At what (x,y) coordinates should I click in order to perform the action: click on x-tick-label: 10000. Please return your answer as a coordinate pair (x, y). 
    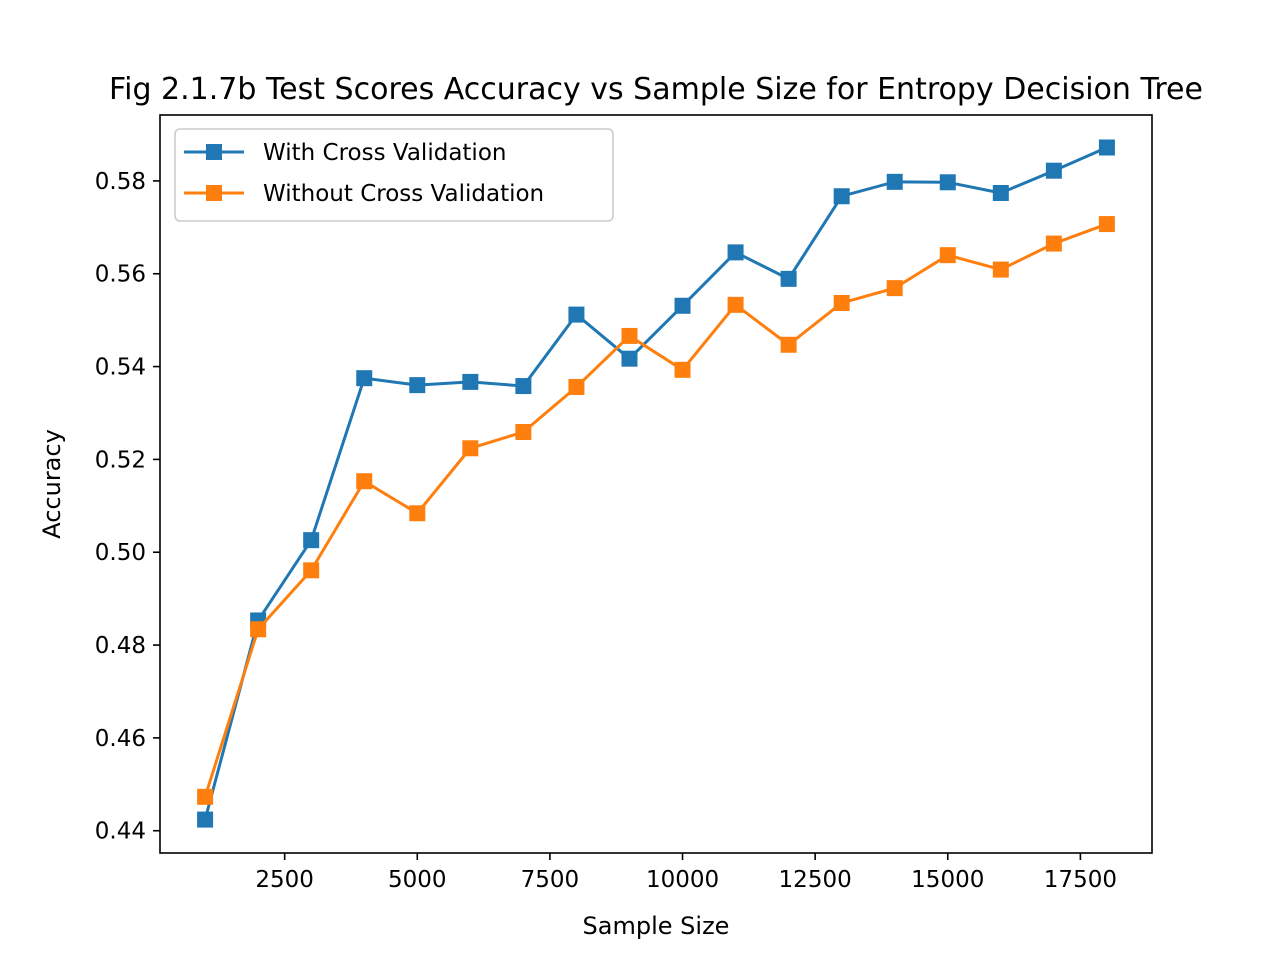
    Looking at the image, I should click on (682, 880).